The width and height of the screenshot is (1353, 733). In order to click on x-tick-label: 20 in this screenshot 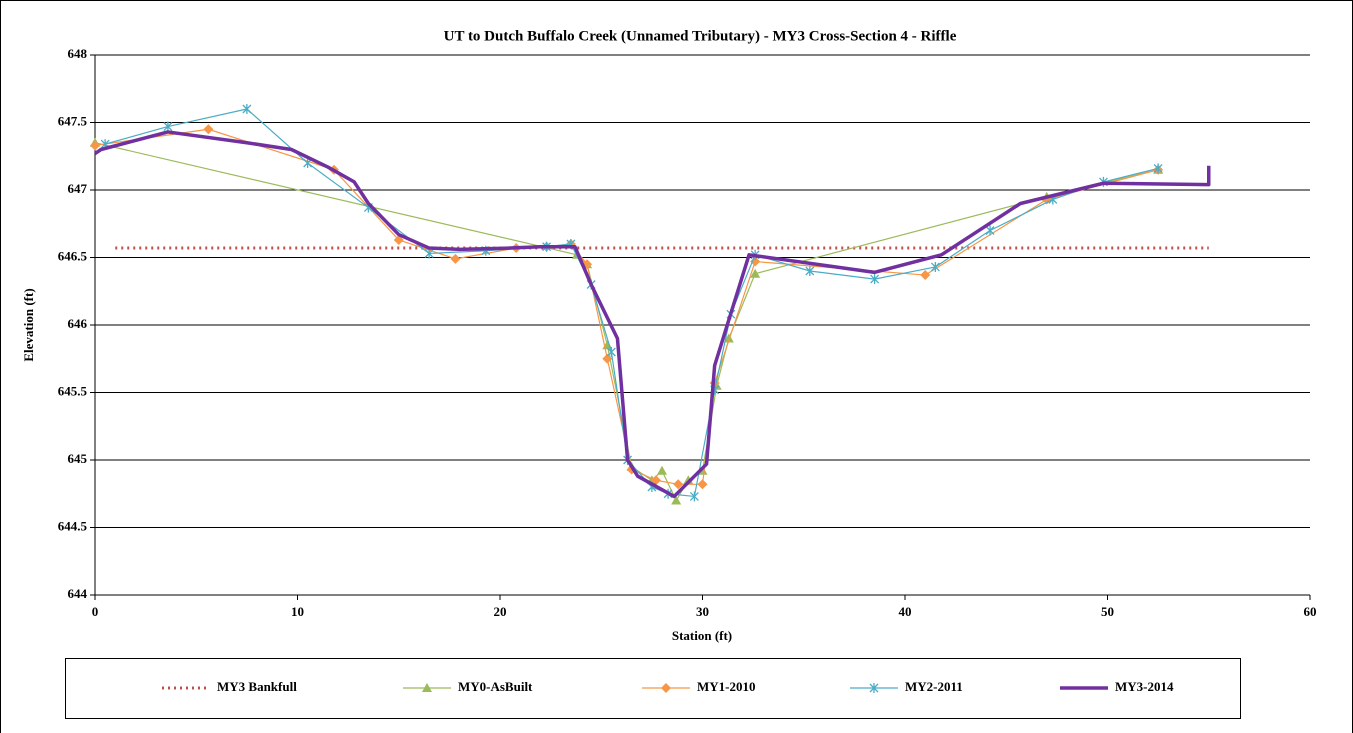, I will do `click(500, 611)`.